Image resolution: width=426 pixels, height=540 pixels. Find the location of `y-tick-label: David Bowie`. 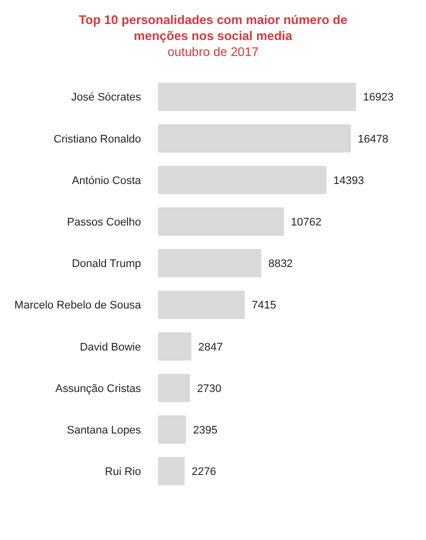

y-tick-label: David Bowie is located at coordinates (110, 347).